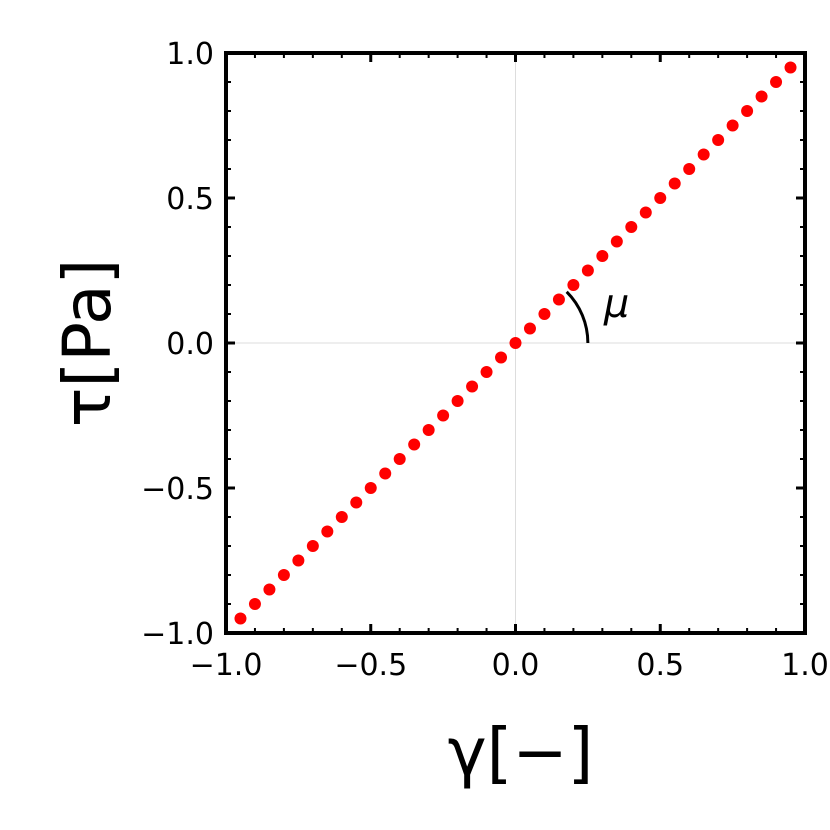 The width and height of the screenshot is (830, 830). What do you see at coordinates (177, 489) in the screenshot?
I see `y-tick-label: −0.5` at bounding box center [177, 489].